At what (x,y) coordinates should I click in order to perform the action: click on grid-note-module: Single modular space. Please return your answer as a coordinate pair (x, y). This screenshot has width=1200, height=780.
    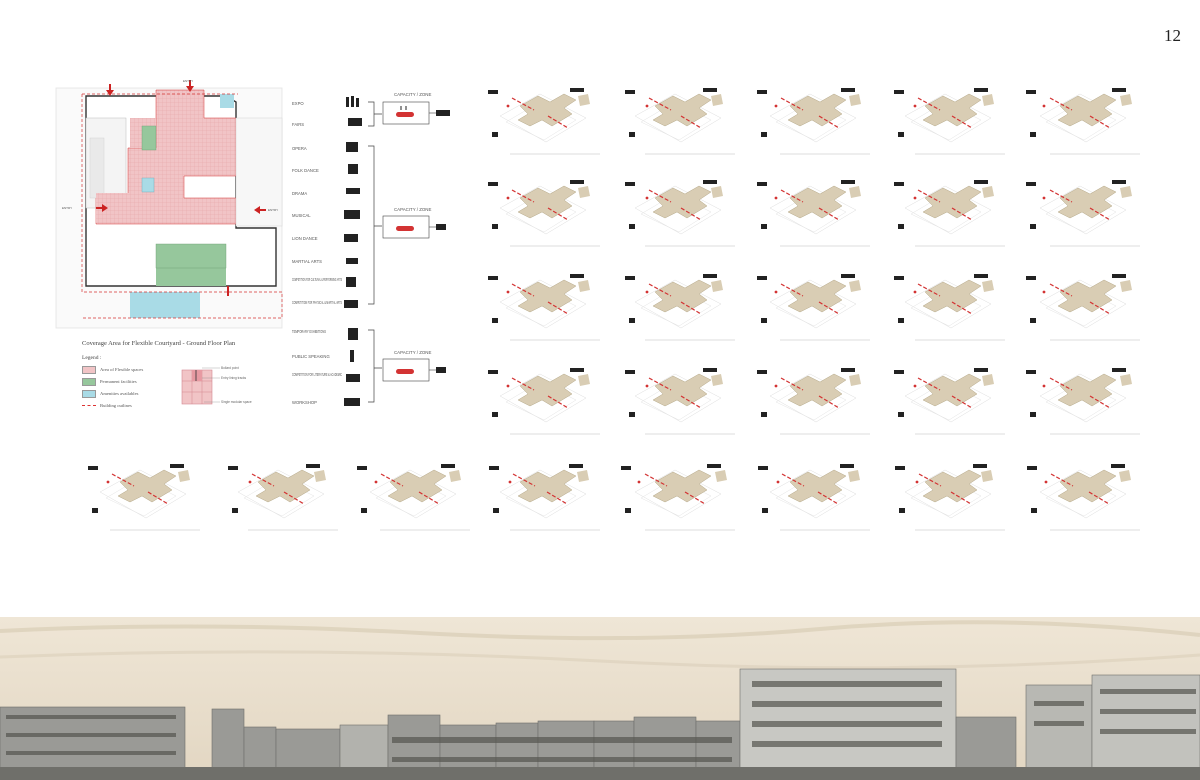
    Looking at the image, I should click on (236, 402).